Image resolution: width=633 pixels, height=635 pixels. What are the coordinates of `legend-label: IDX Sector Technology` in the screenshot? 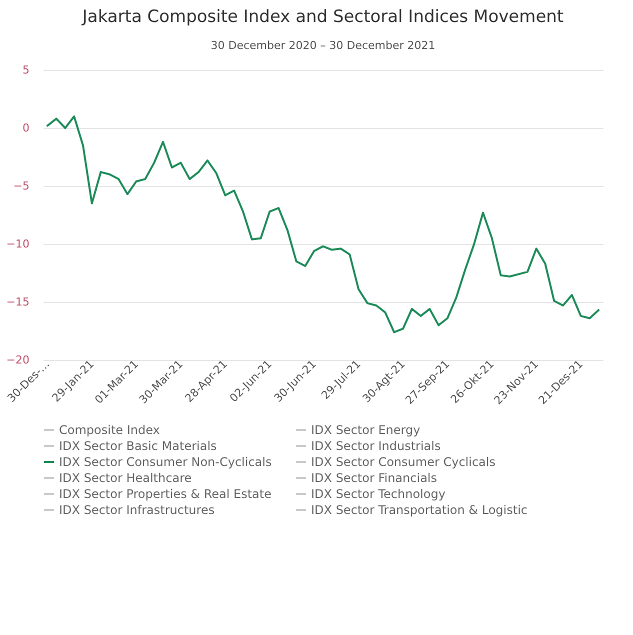 It's located at (378, 494).